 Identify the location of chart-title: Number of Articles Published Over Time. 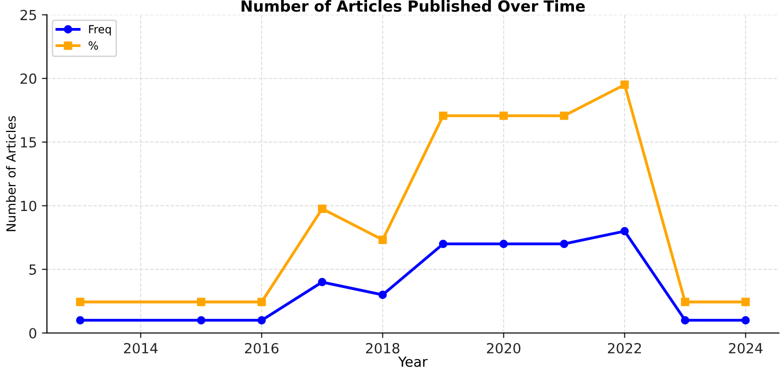
(413, 6).